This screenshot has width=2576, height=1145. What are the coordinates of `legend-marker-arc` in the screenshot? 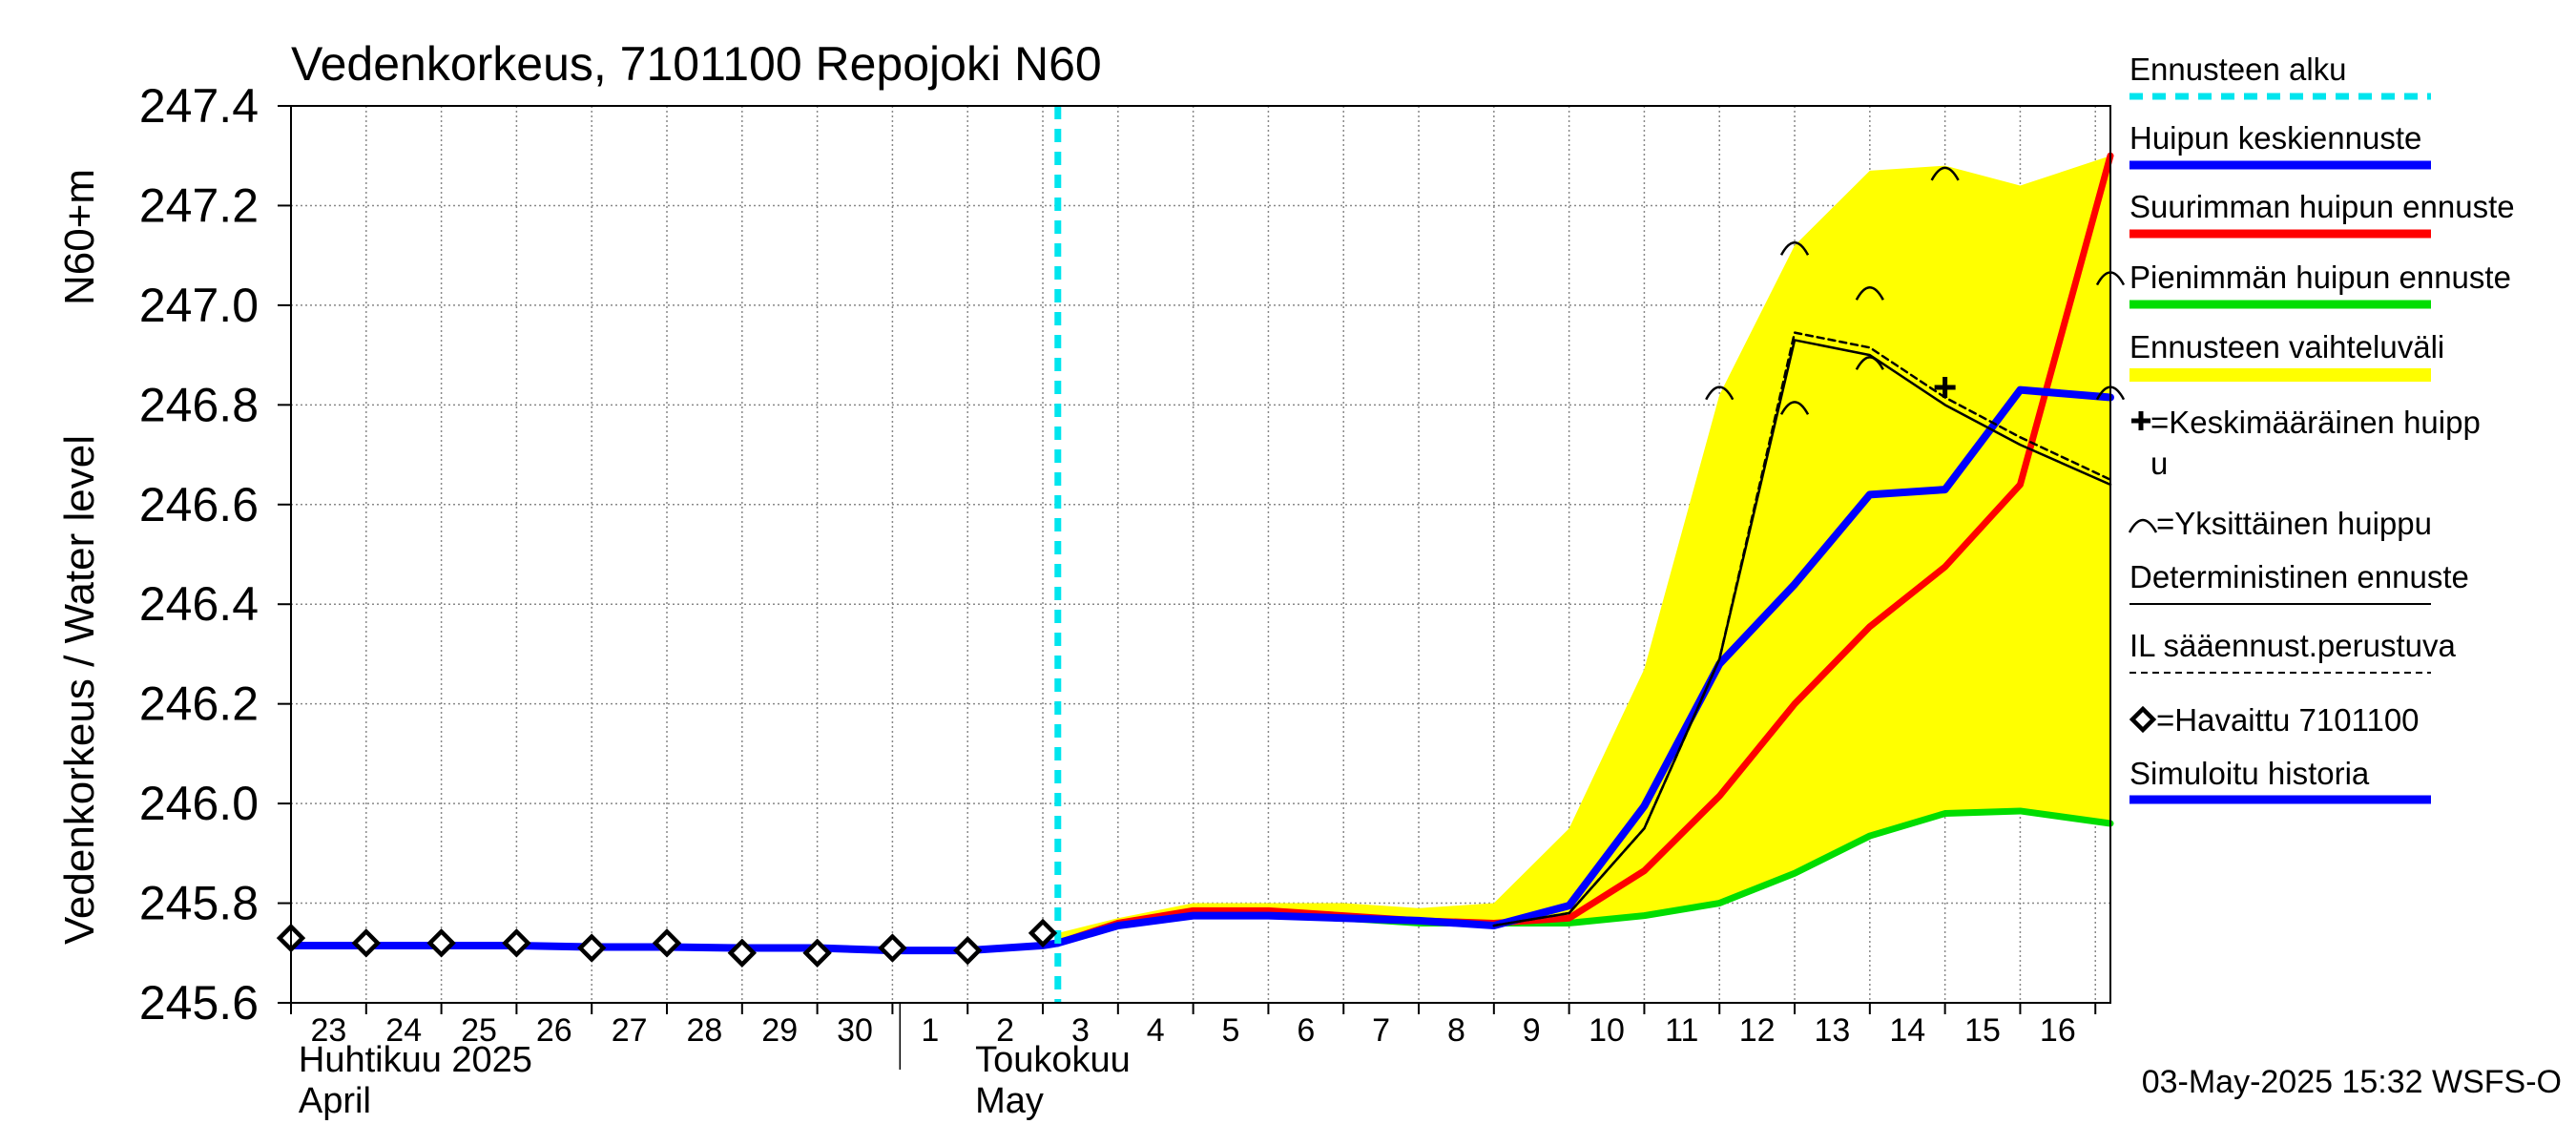 It's located at (2143, 525).